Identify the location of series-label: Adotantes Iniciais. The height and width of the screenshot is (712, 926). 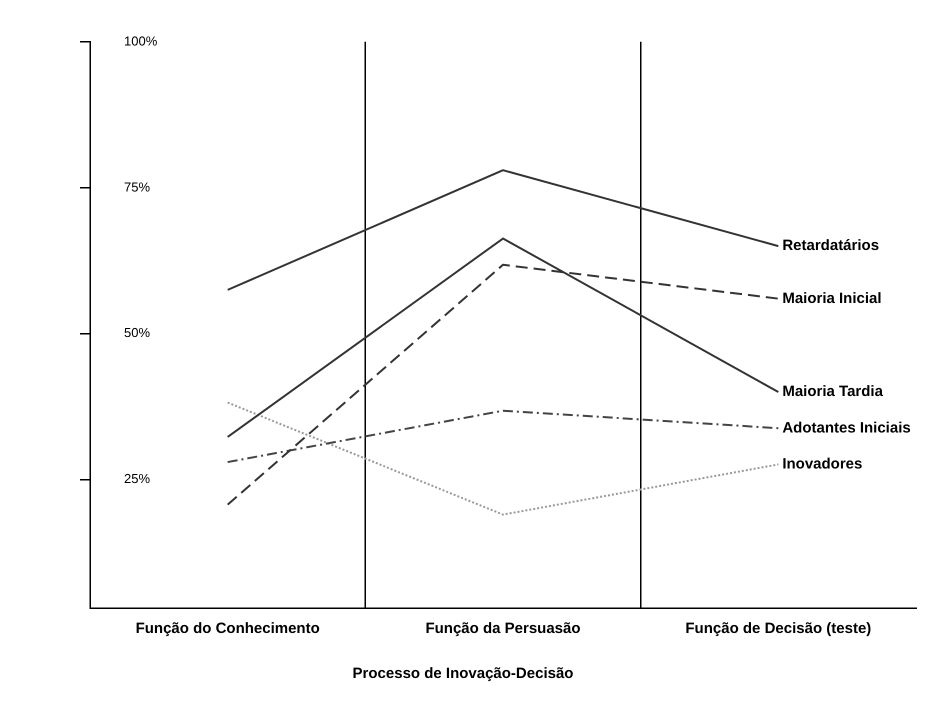
(846, 427).